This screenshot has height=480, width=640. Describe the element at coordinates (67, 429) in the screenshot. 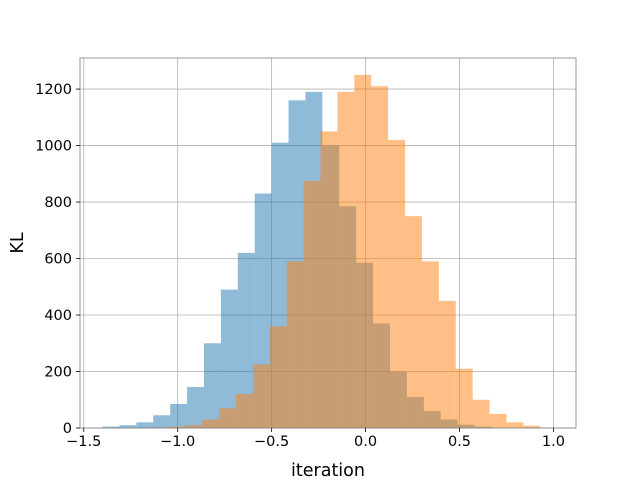

I see `y-tick-label: 0` at that location.